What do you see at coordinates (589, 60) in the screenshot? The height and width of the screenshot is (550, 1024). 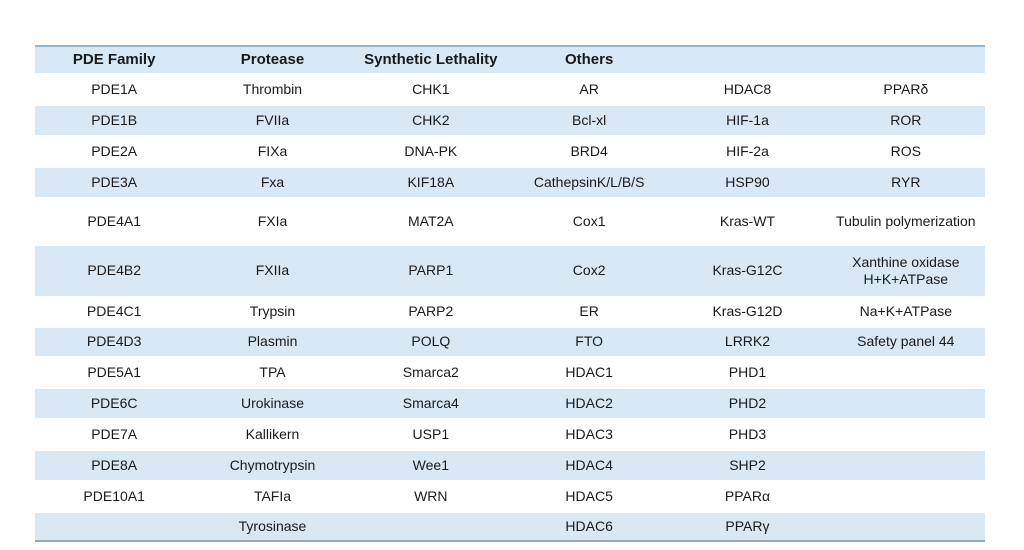 I see `header-cell-3: Others` at bounding box center [589, 60].